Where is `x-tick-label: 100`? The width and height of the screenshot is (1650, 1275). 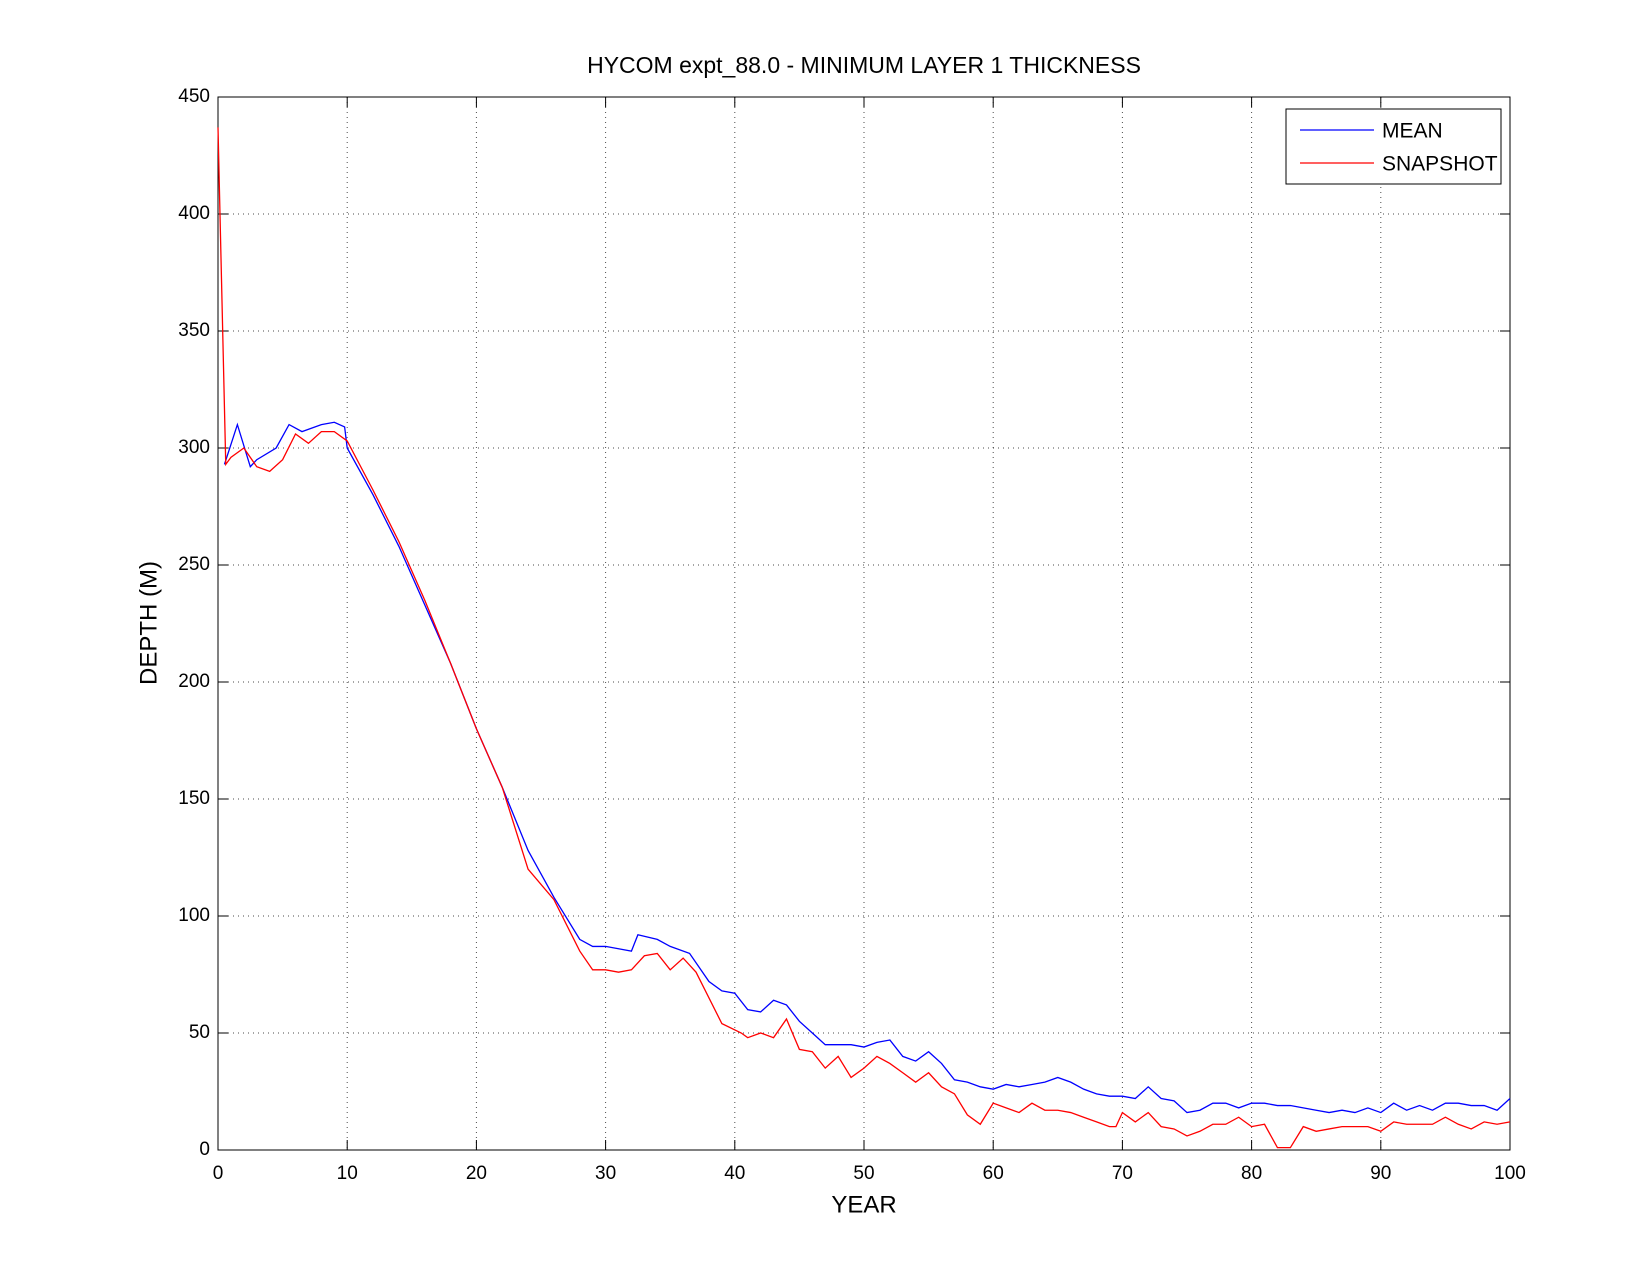
x-tick-label: 100 is located at coordinates (1510, 1173).